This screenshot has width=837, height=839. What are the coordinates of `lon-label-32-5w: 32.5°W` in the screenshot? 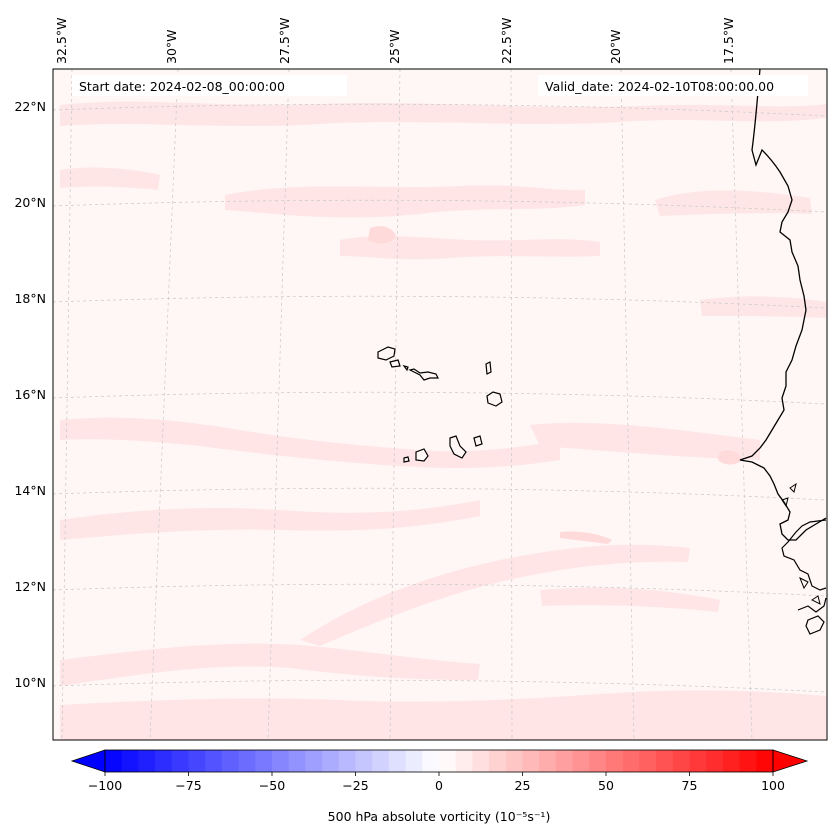 It's located at (61, 41).